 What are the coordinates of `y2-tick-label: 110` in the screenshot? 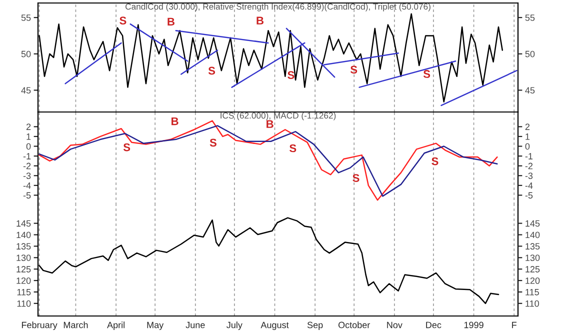 It's located at (532, 303).